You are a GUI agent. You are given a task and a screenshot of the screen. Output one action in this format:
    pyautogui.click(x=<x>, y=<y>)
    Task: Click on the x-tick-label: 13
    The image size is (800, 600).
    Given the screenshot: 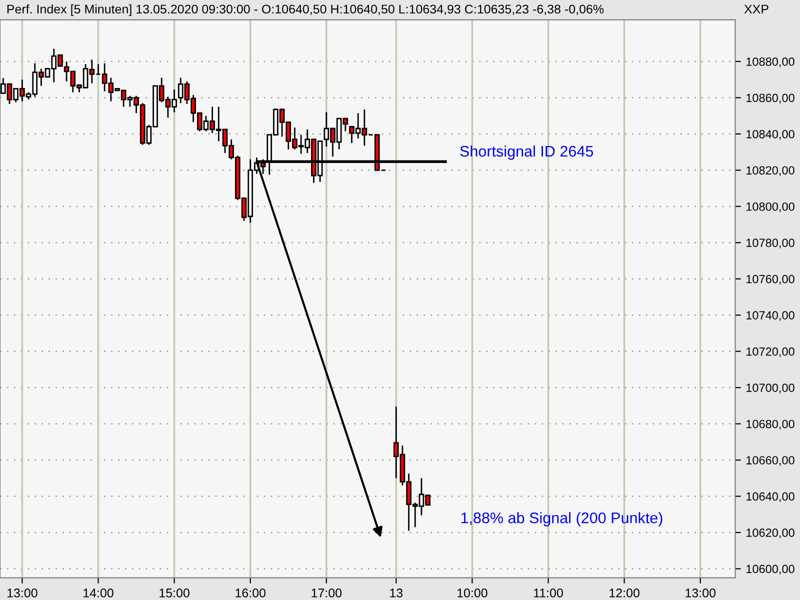 What is the action you would take?
    pyautogui.click(x=396, y=593)
    